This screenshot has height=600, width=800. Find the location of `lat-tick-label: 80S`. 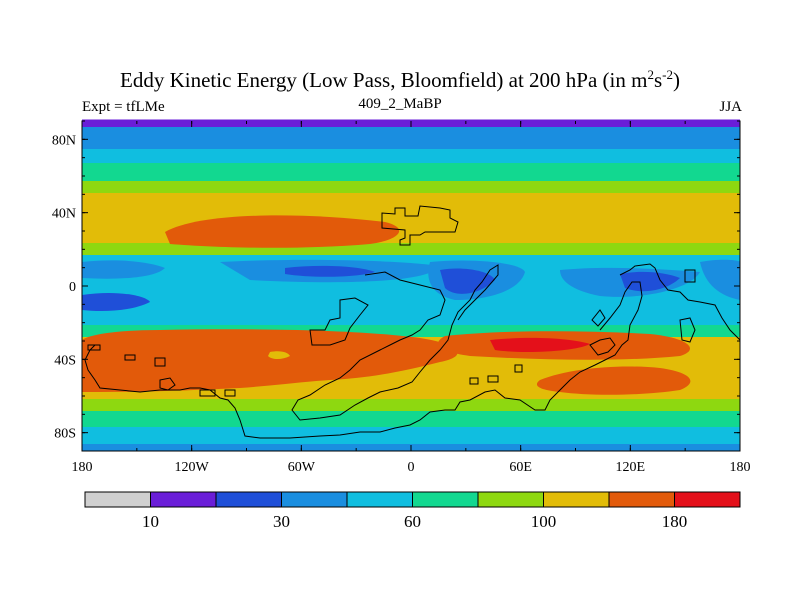

lat-tick-label: 80S is located at coordinates (65, 434).